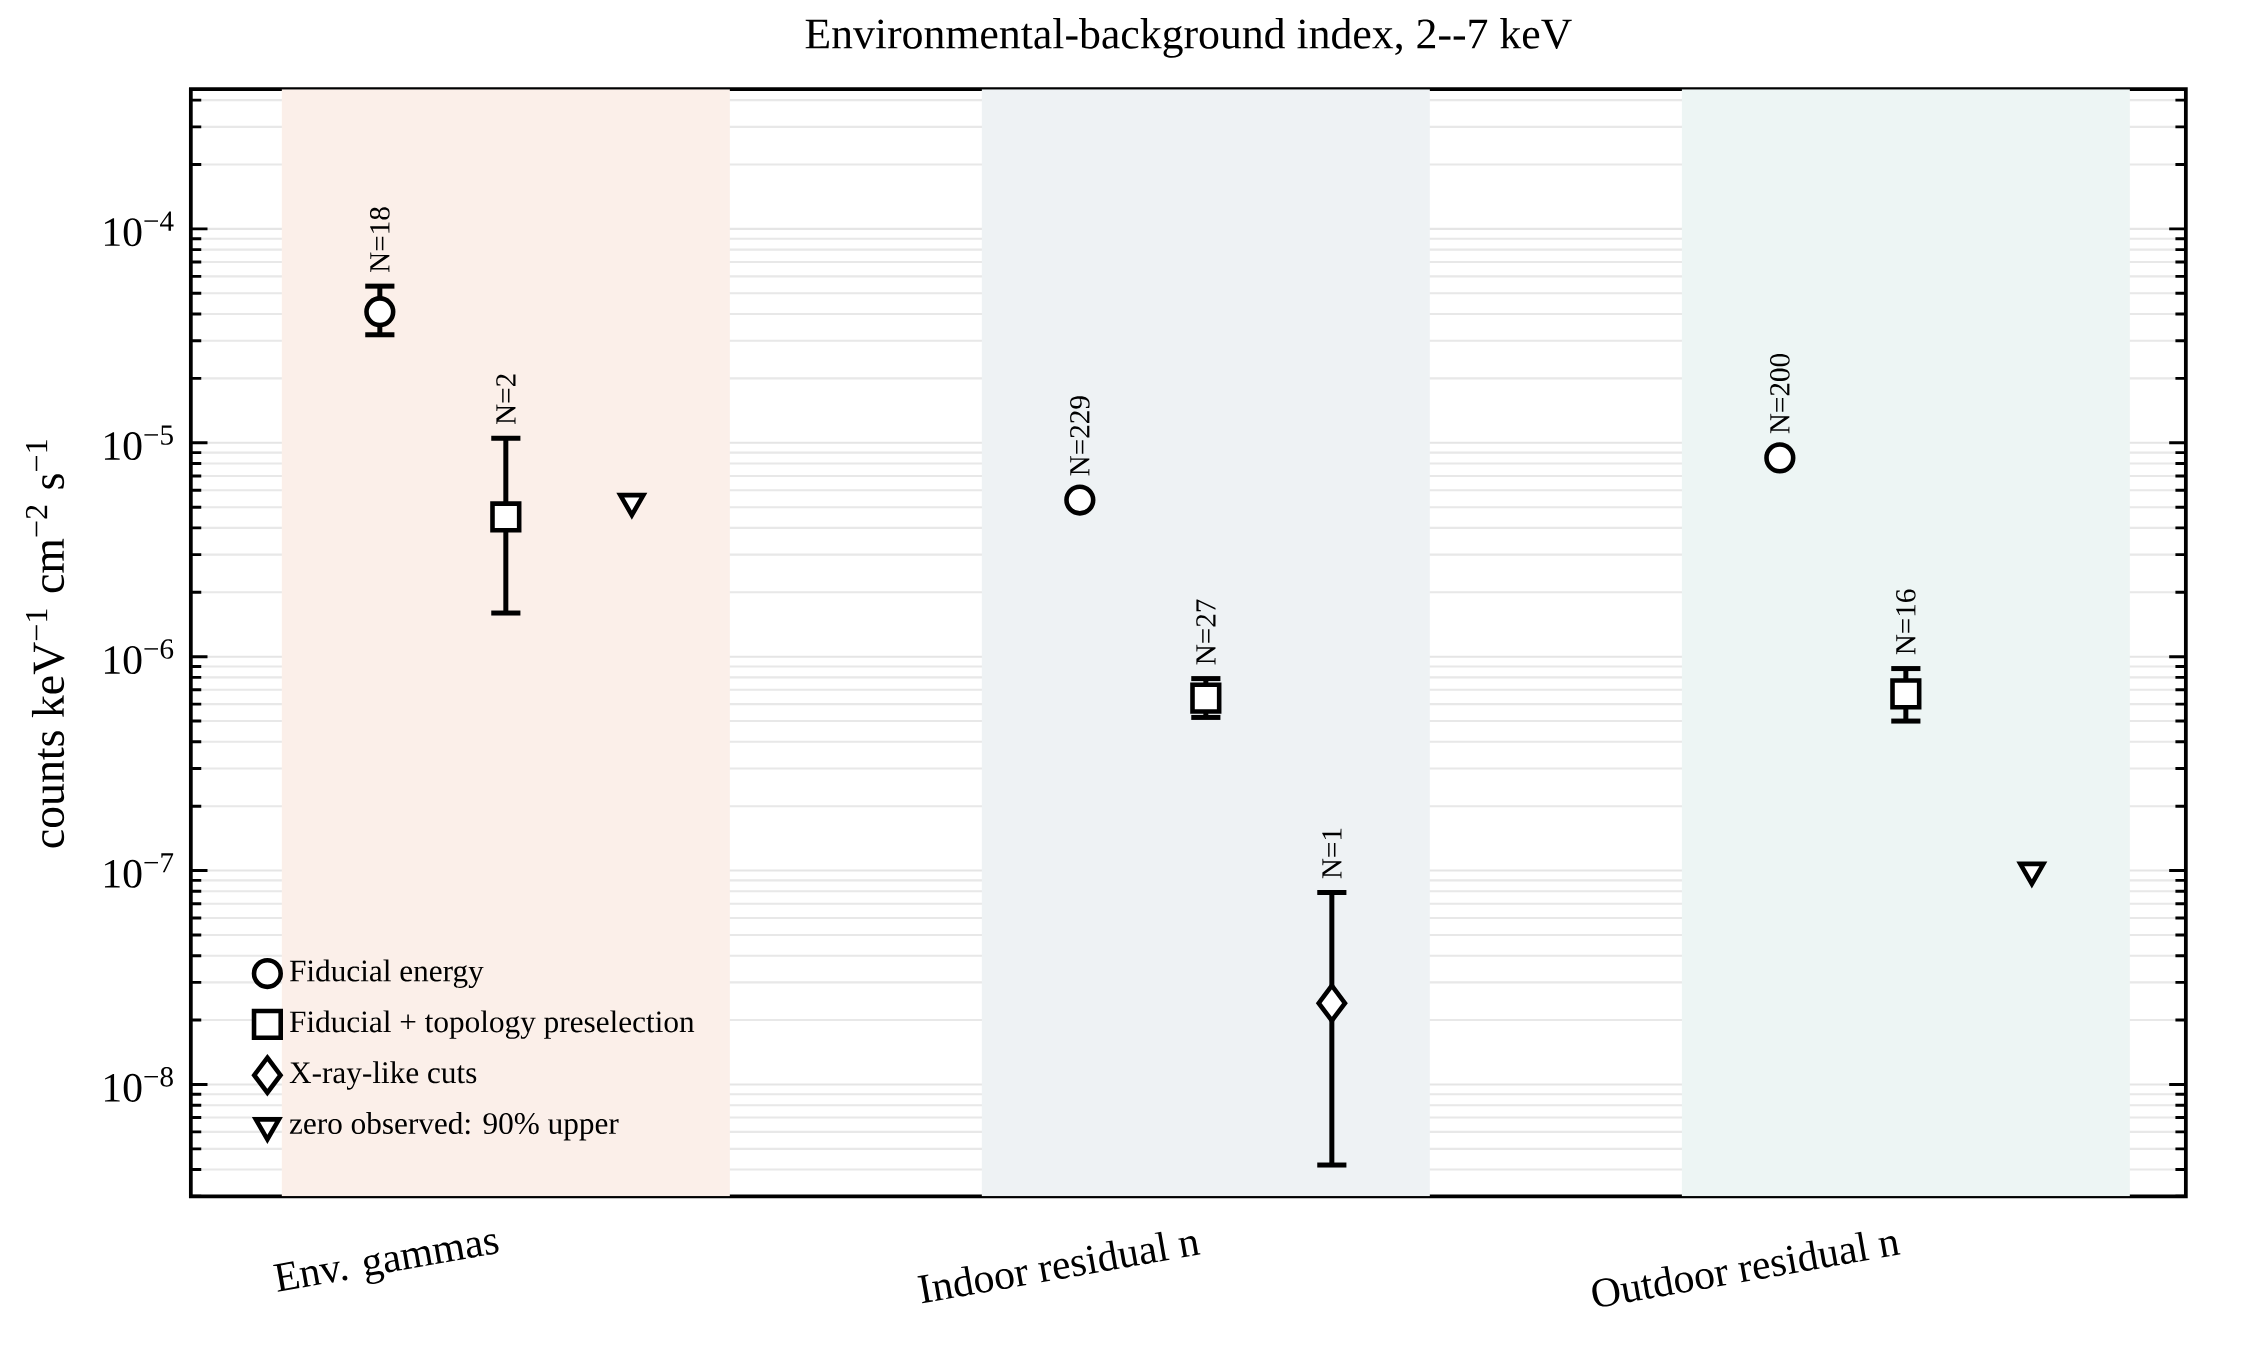 The width and height of the screenshot is (2255, 1355). I want to click on legend-label: zero observed: 90% upper, so click(454, 1126).